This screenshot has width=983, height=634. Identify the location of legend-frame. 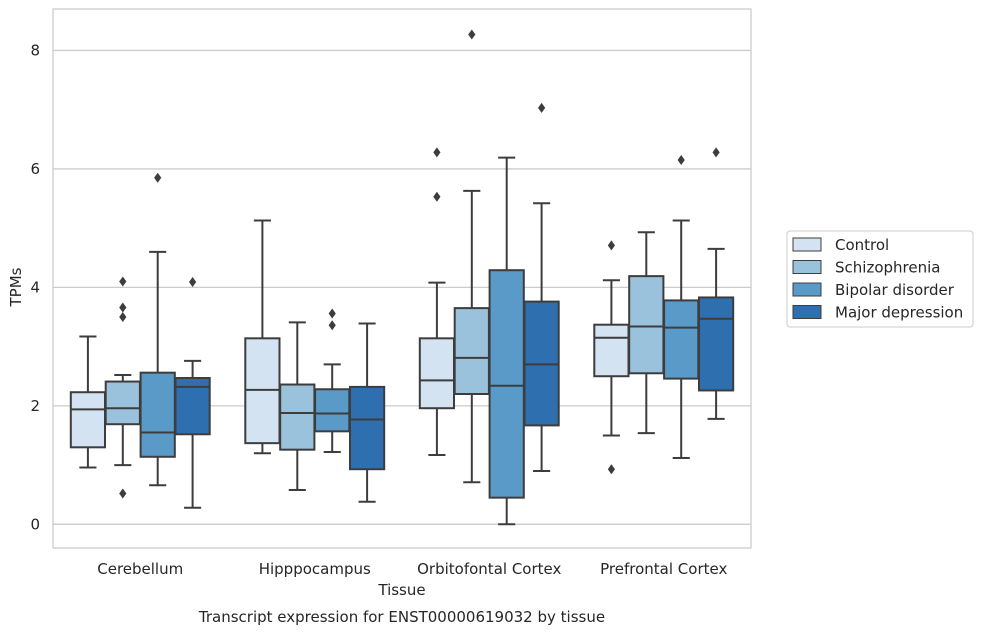
(880, 279).